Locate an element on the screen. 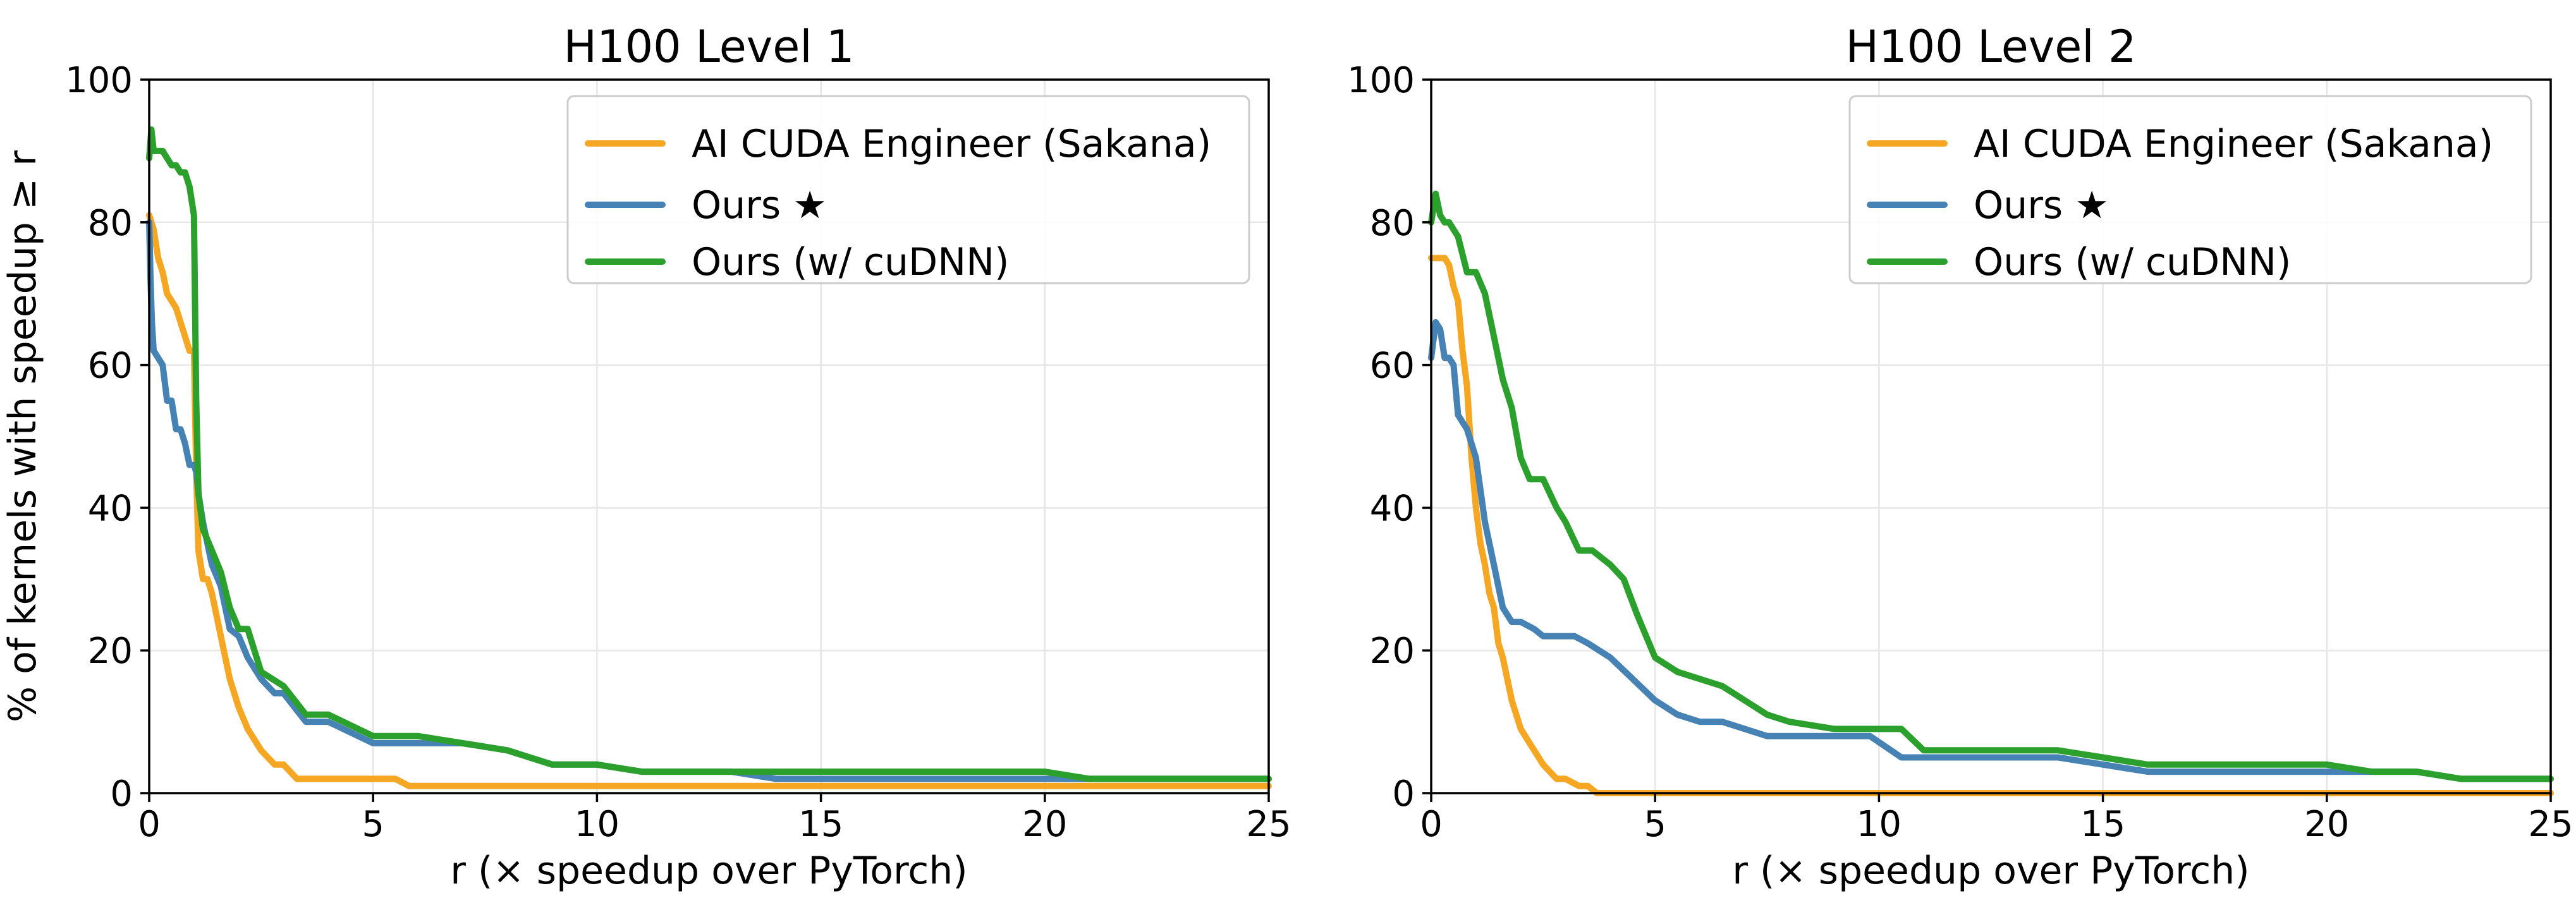 Image resolution: width=2576 pixels, height=917 pixels. chart-title: H100 Level 2 is located at coordinates (1990, 47).